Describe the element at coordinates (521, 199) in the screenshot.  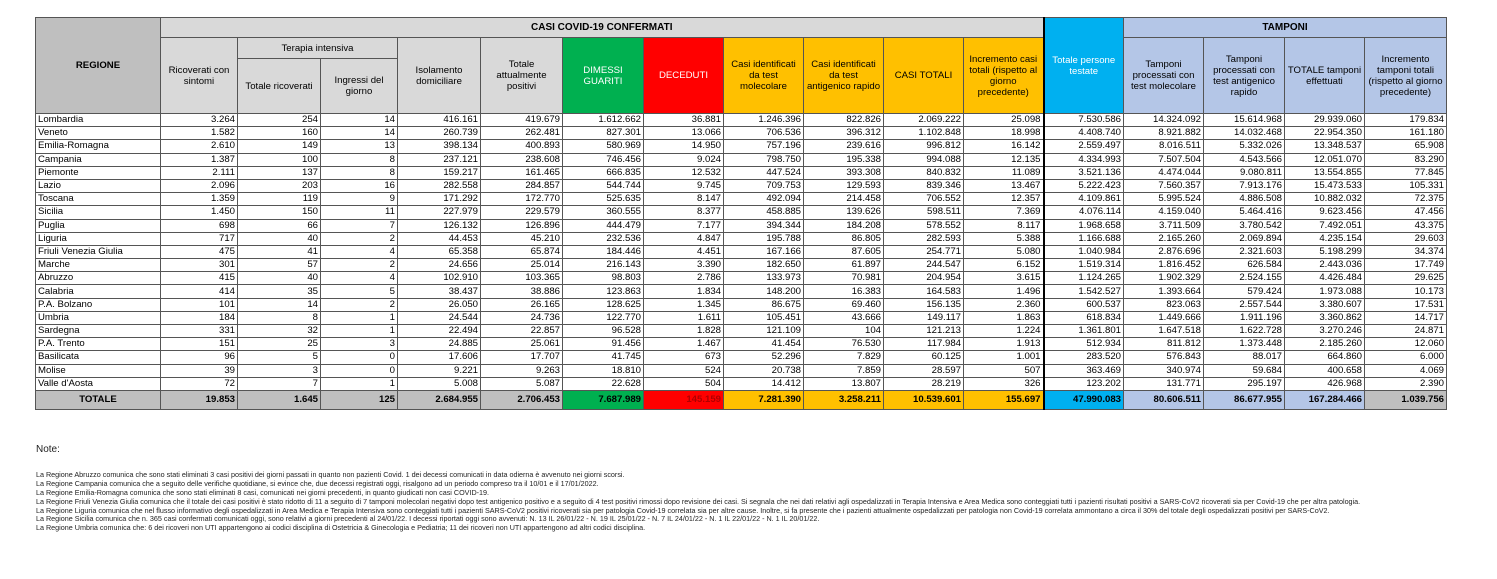
I see `value-cell: 172.770` at that location.